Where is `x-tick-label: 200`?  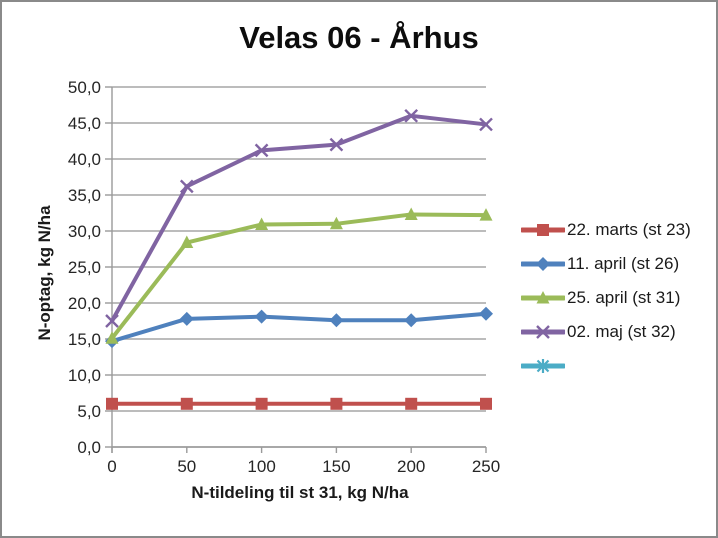
x-tick-label: 200 is located at coordinates (411, 466).